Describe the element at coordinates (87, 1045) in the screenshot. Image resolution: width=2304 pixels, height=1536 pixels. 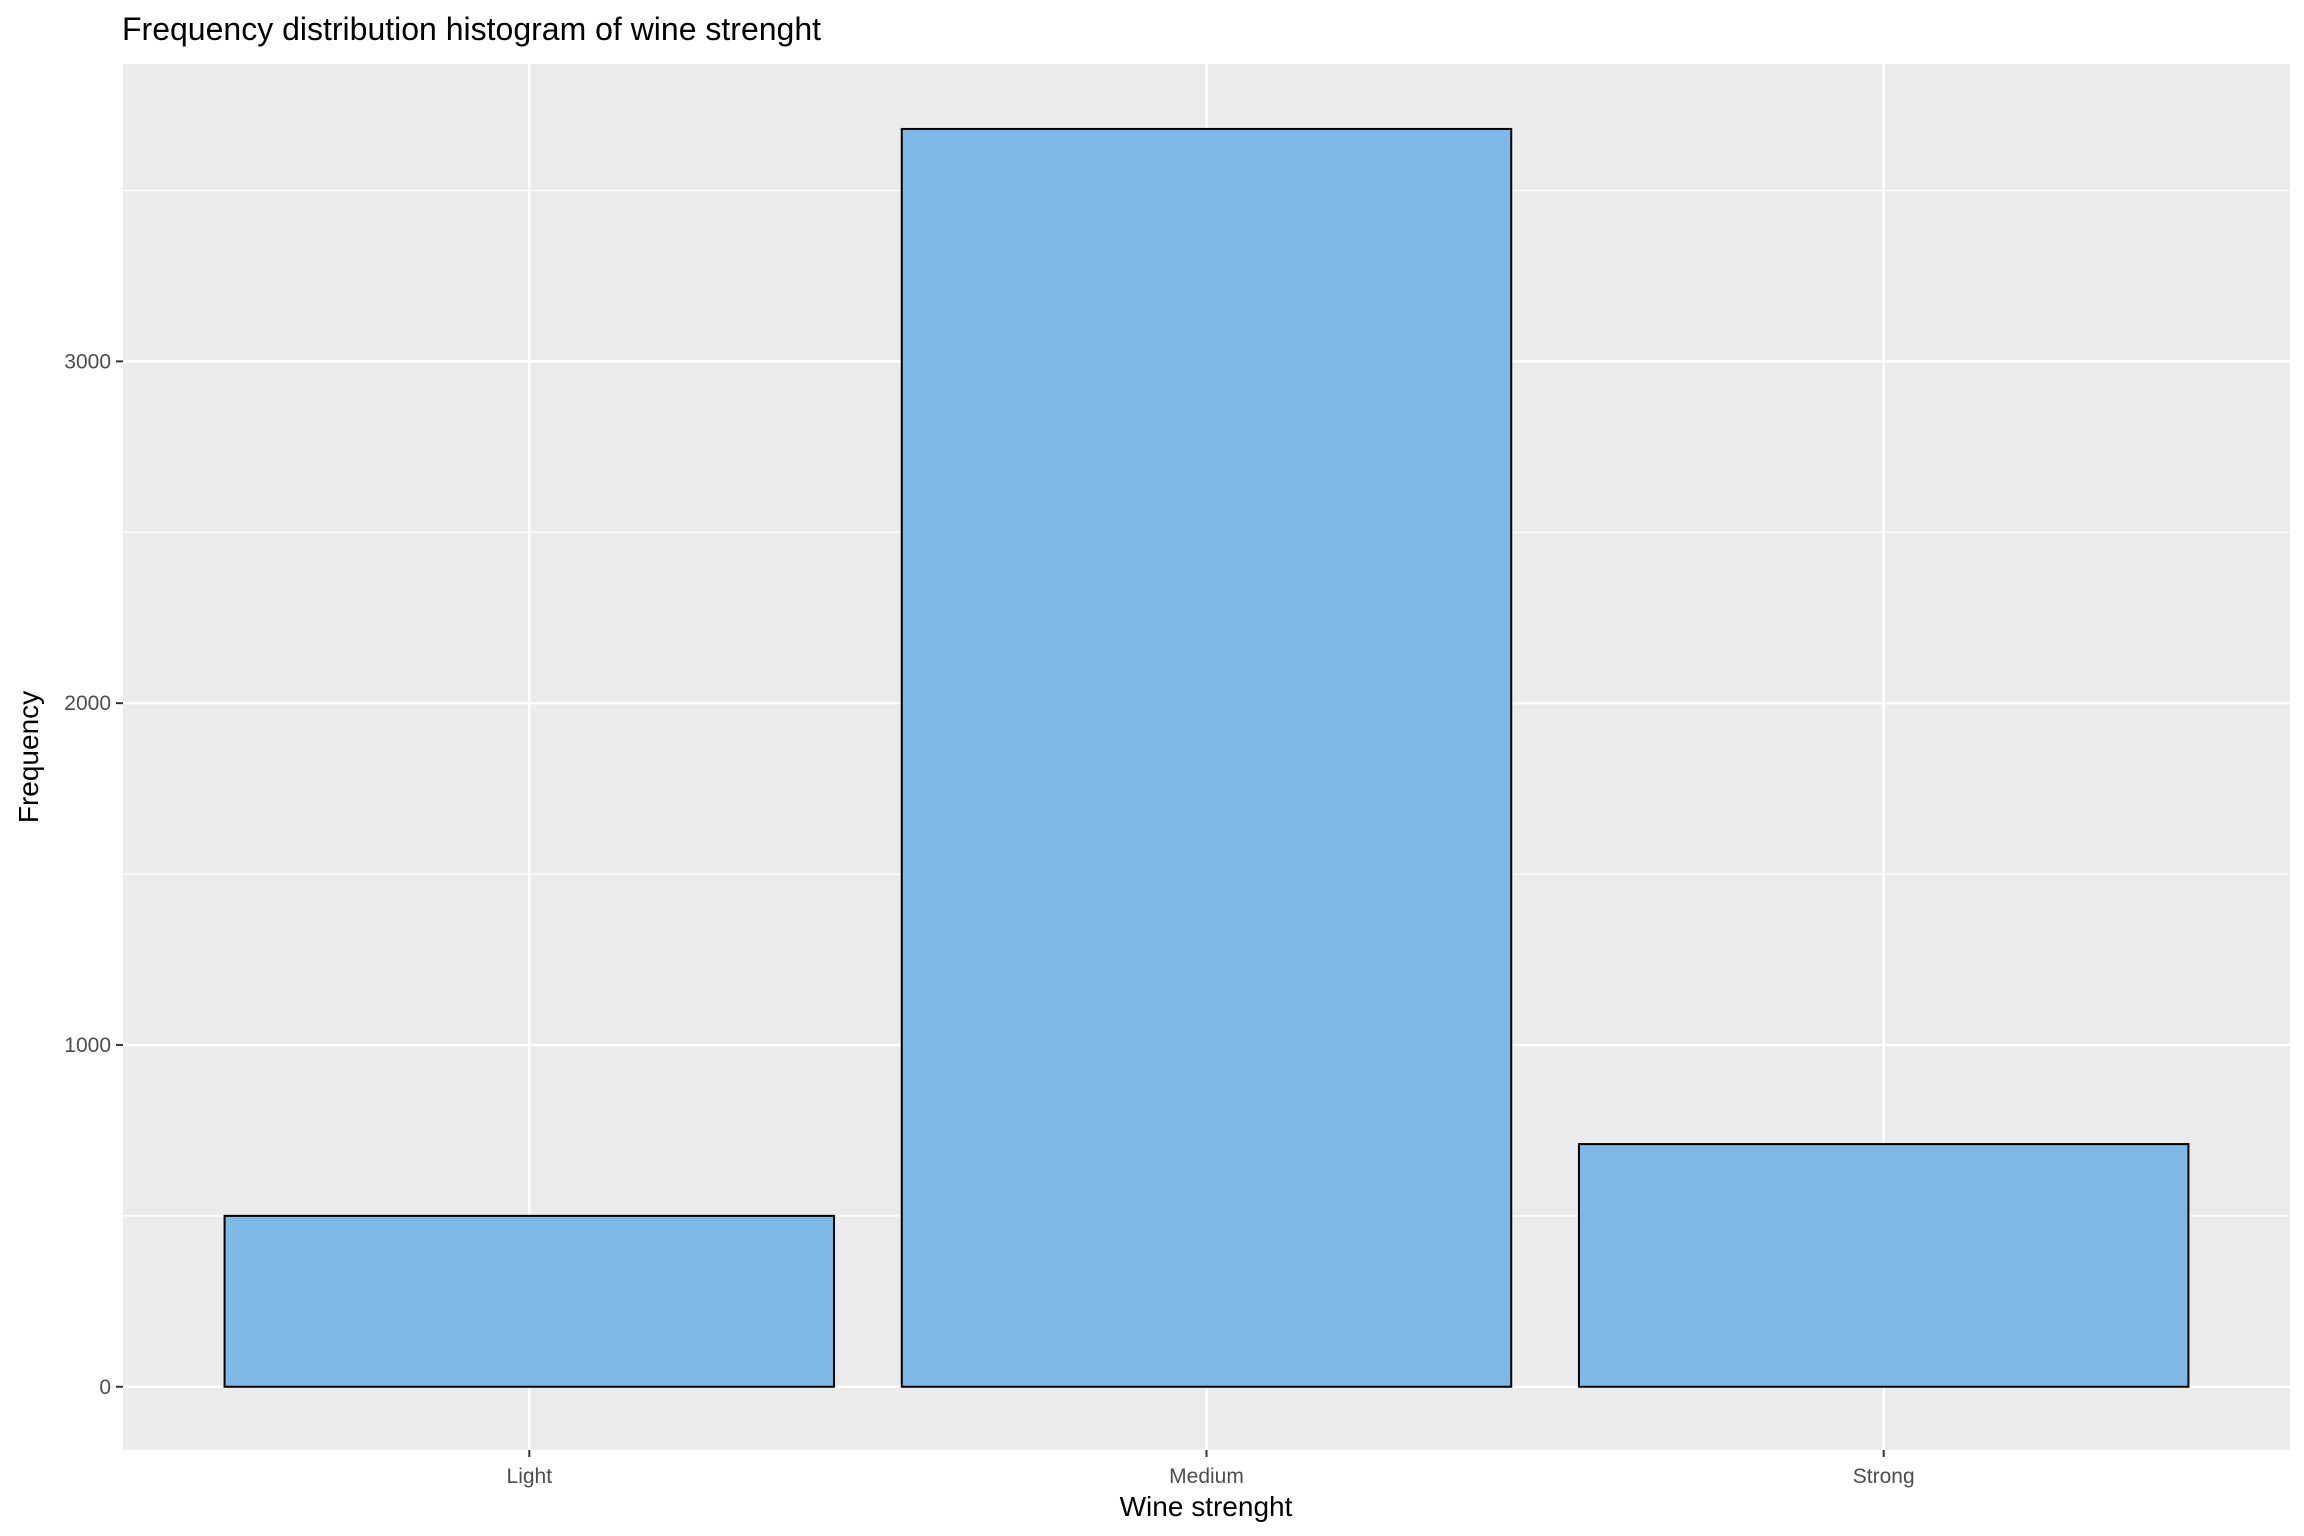
I see `y-tick-label: 1000` at that location.